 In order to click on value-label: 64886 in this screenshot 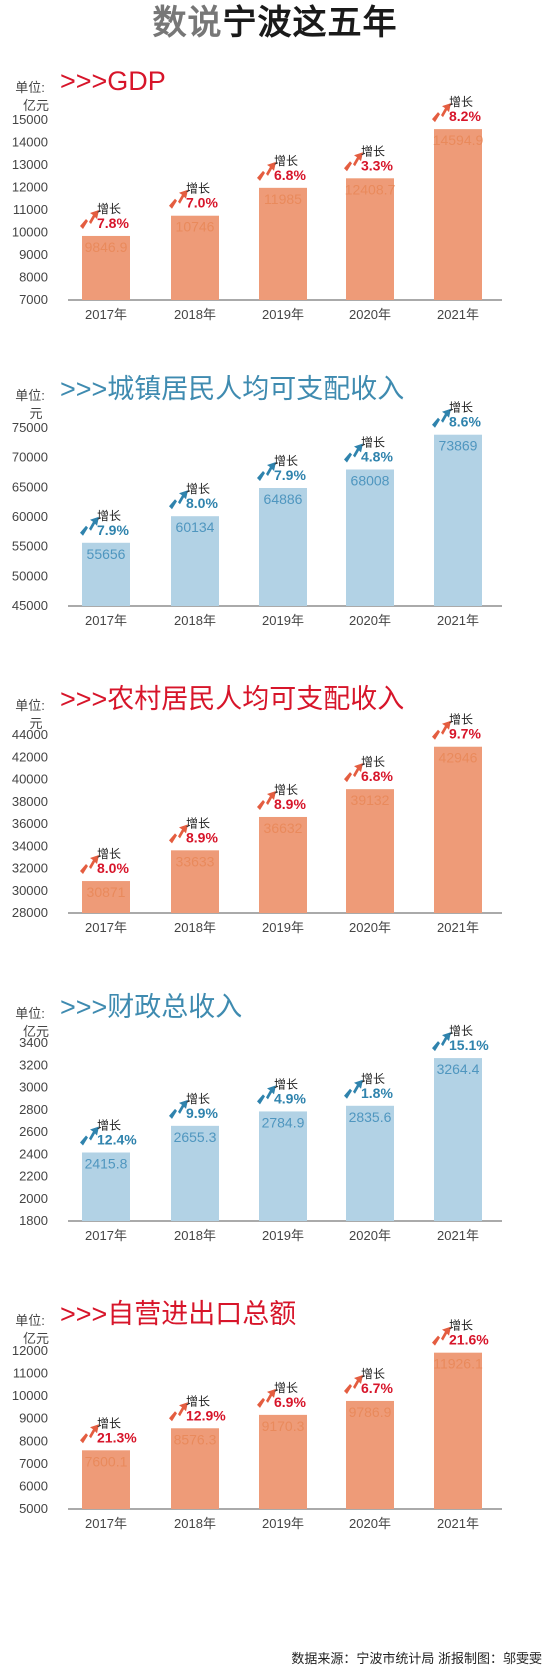, I will do `click(283, 499)`.